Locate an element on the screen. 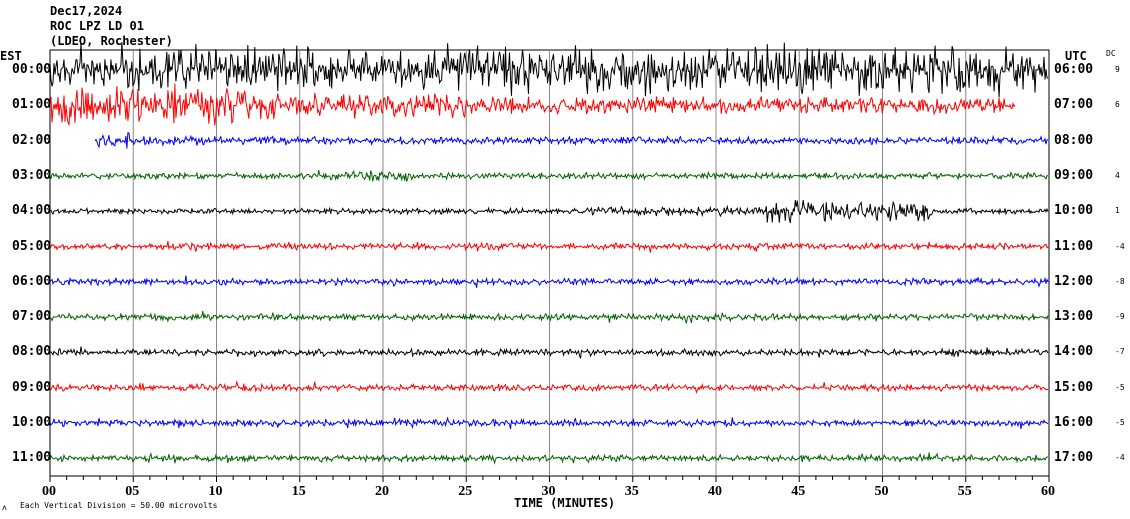  row-est-label: 00:00 is located at coordinates (32, 69).